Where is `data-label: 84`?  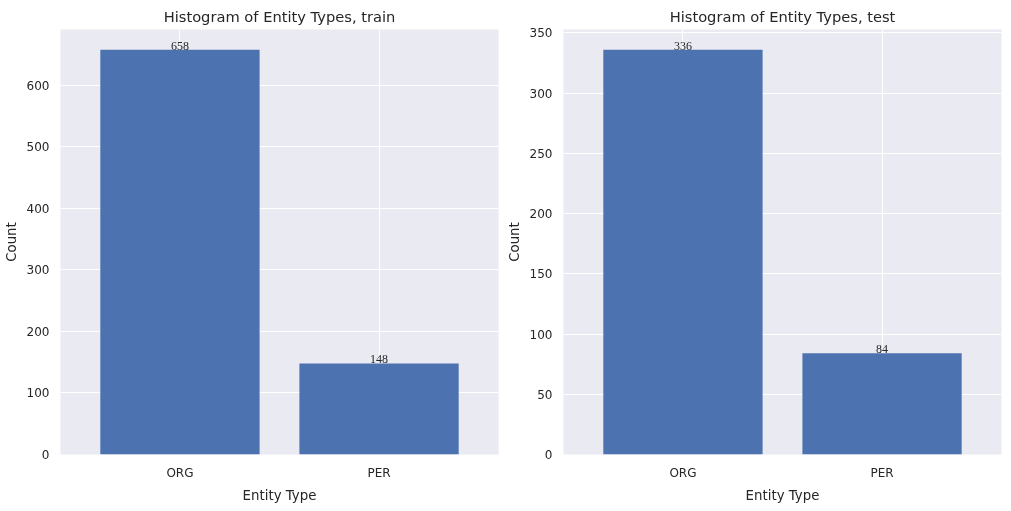
data-label: 84 is located at coordinates (882, 349).